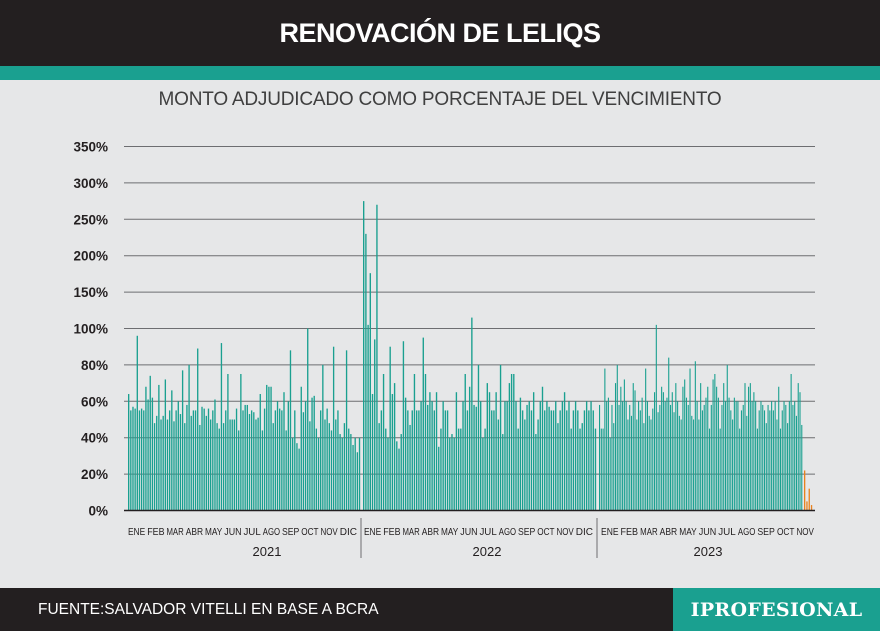 The width and height of the screenshot is (880, 631). I want to click on source-note: FUENTE:SALVADOR VITELLI EN BASE A BCRA, so click(208, 609).